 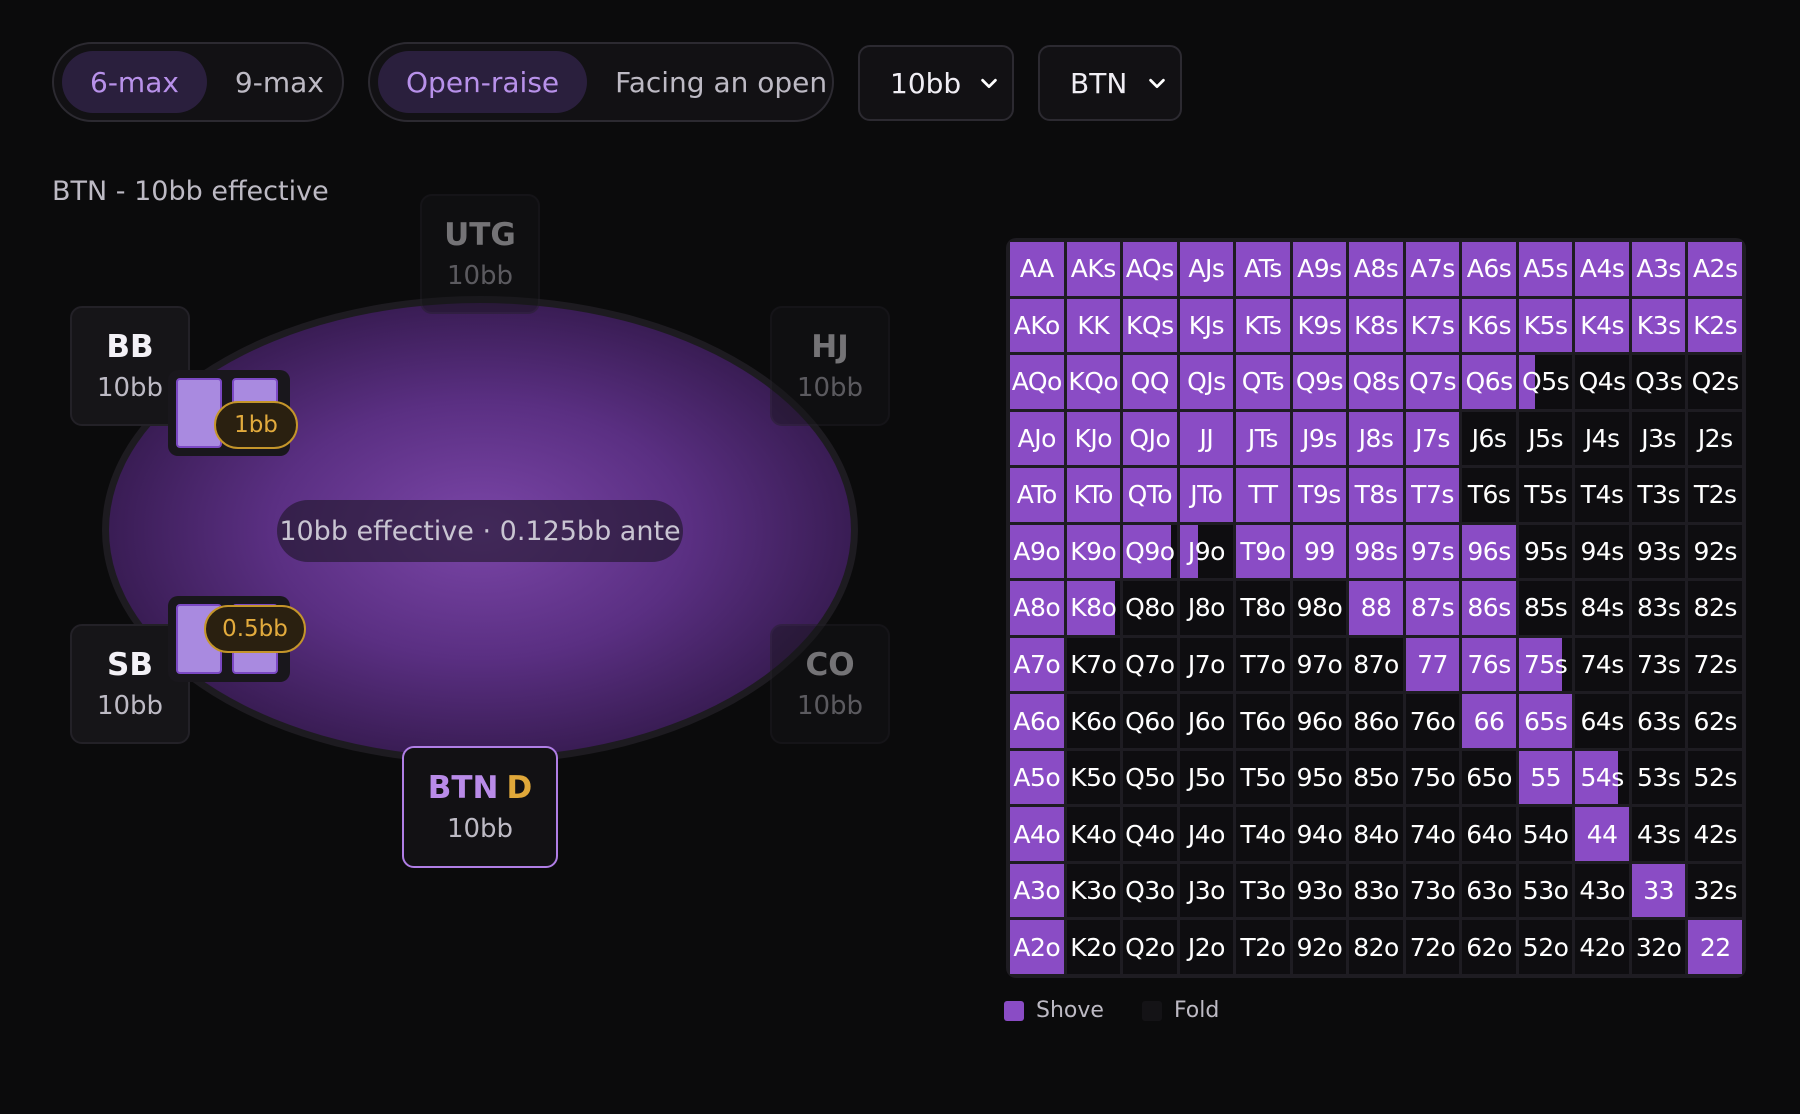 I want to click on hand-cell-K5s: K5s, so click(x=1545, y=325).